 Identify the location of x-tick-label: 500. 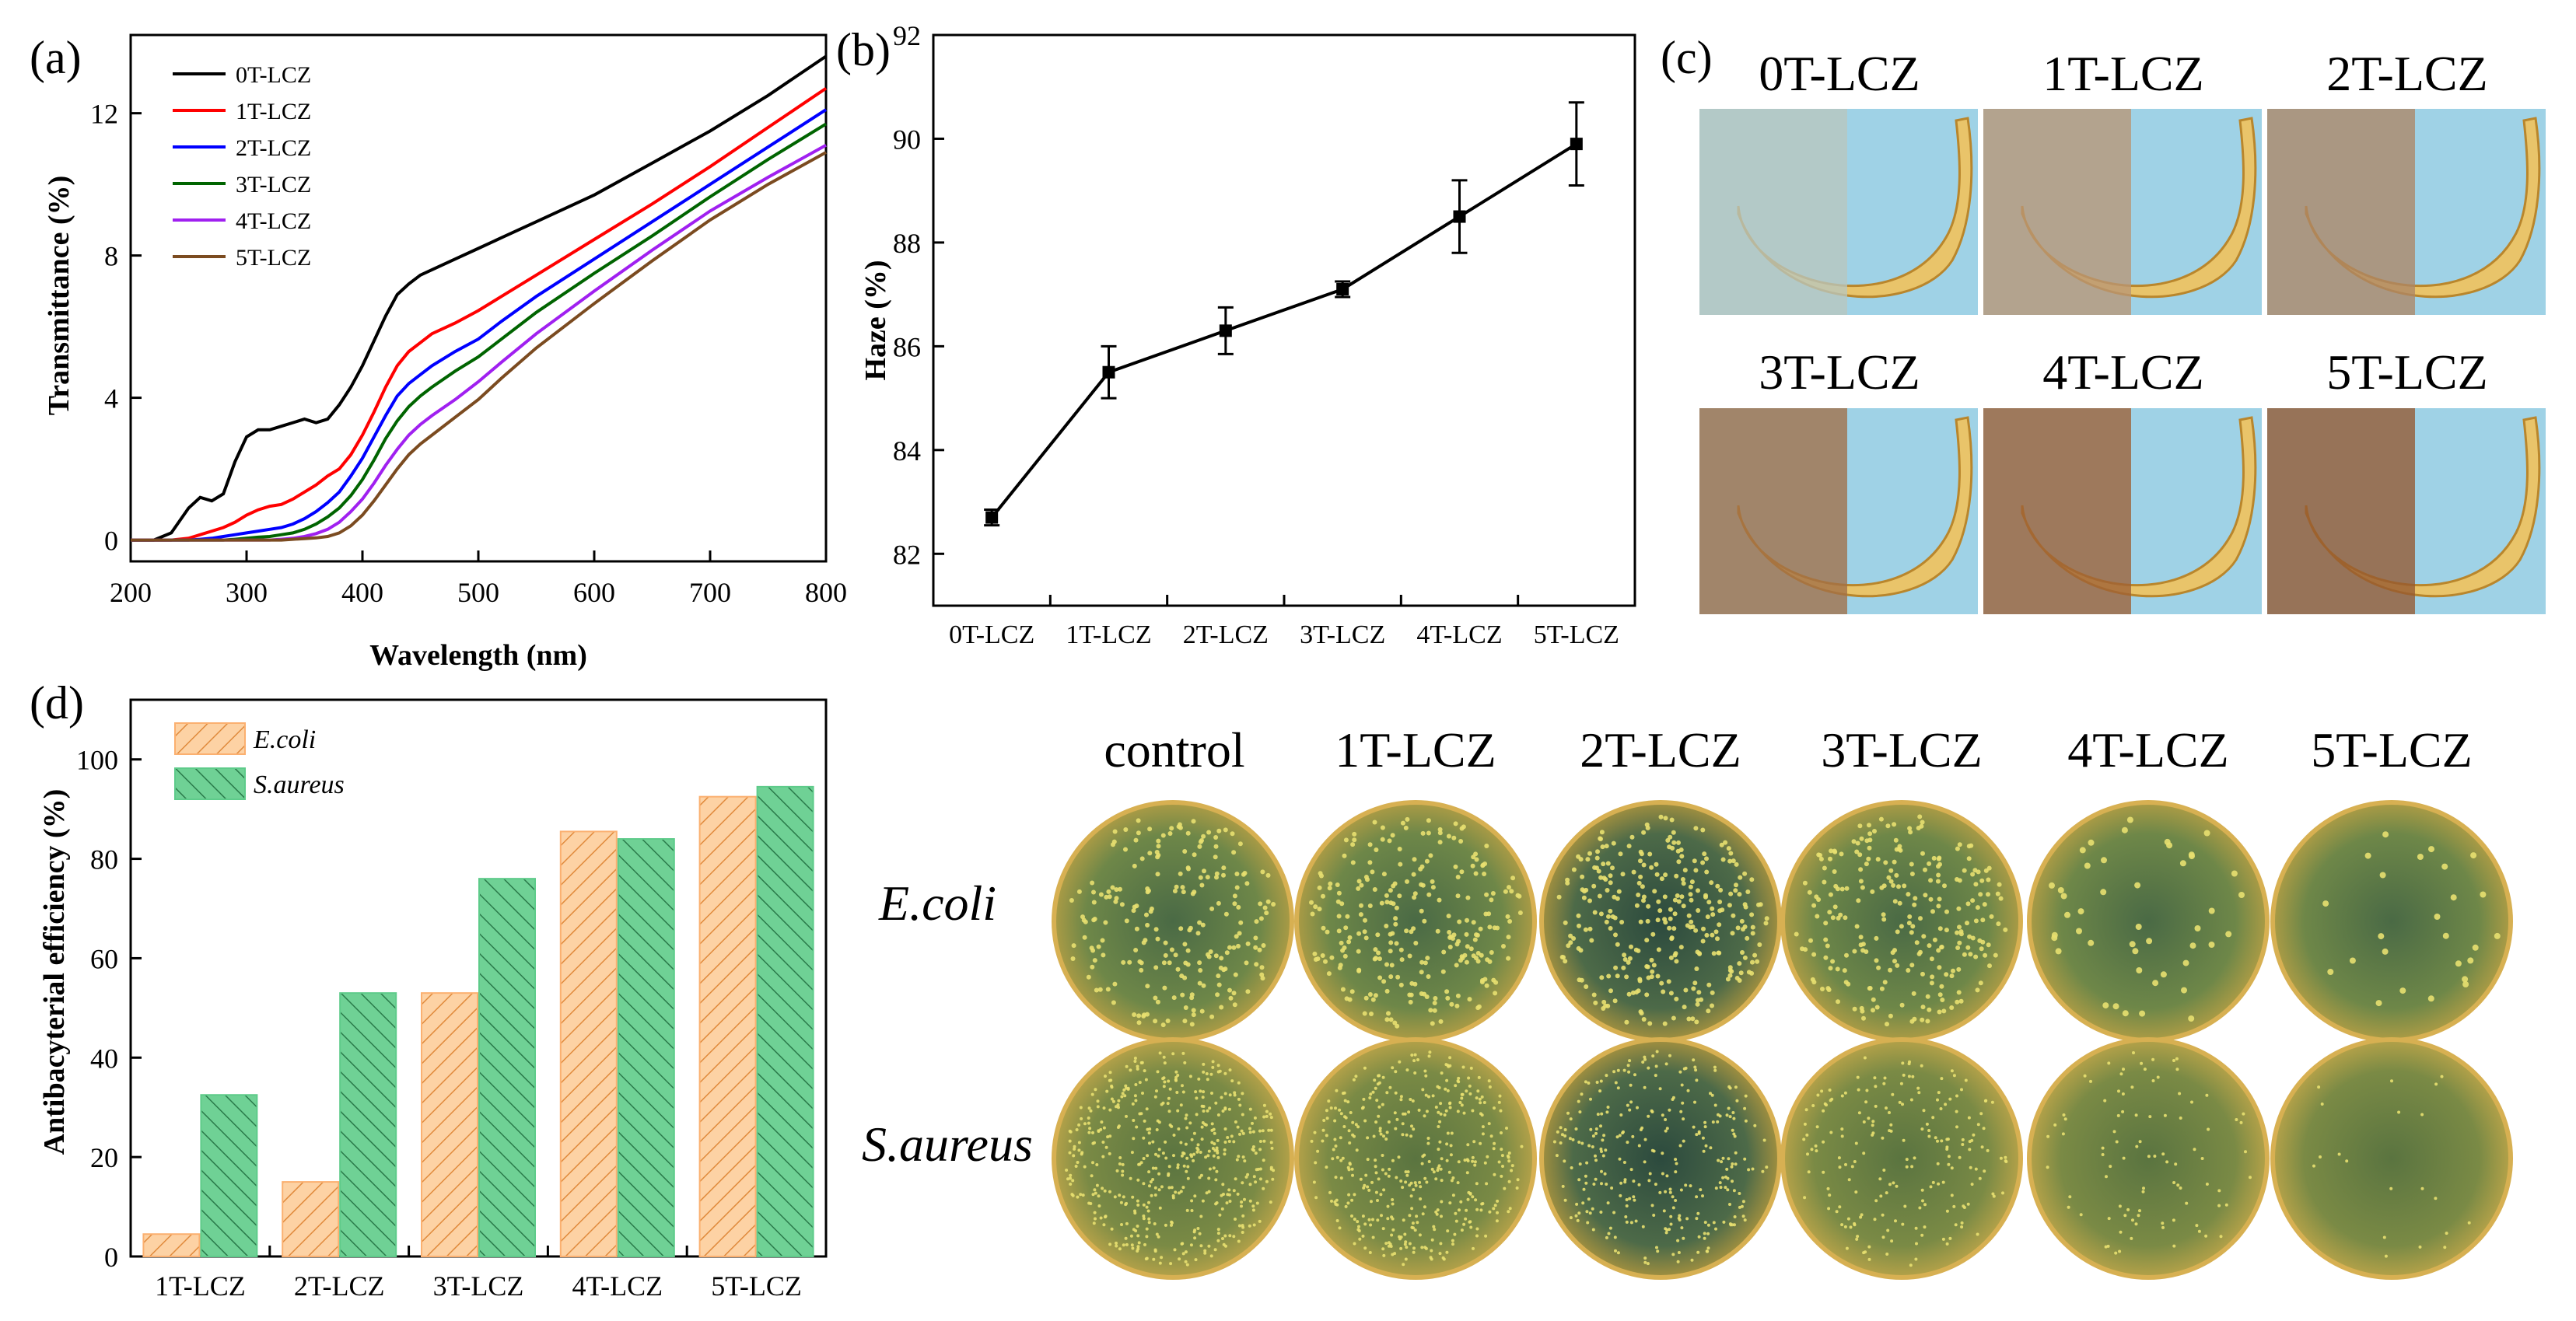
(478, 592).